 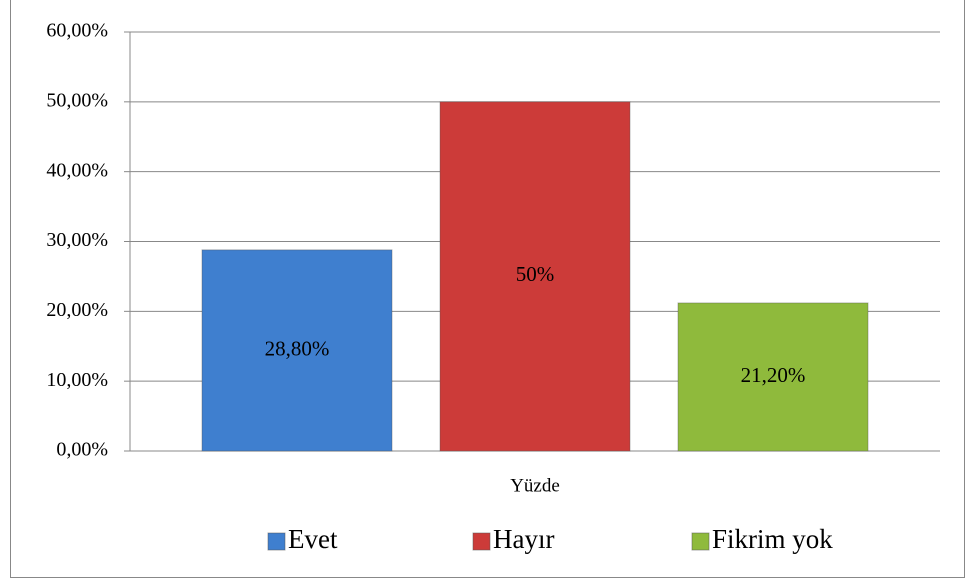 I want to click on legend-label: Fikrim yok, so click(x=772, y=539).